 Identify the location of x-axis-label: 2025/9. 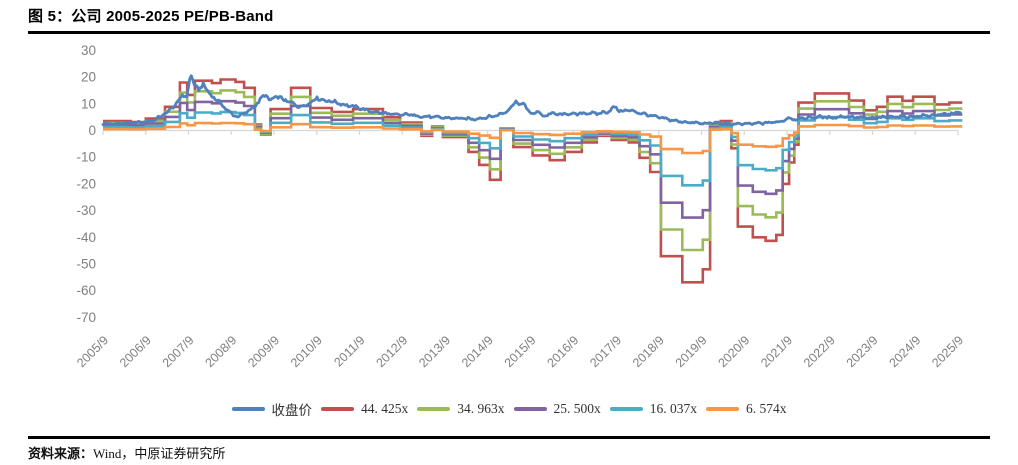
(947, 351).